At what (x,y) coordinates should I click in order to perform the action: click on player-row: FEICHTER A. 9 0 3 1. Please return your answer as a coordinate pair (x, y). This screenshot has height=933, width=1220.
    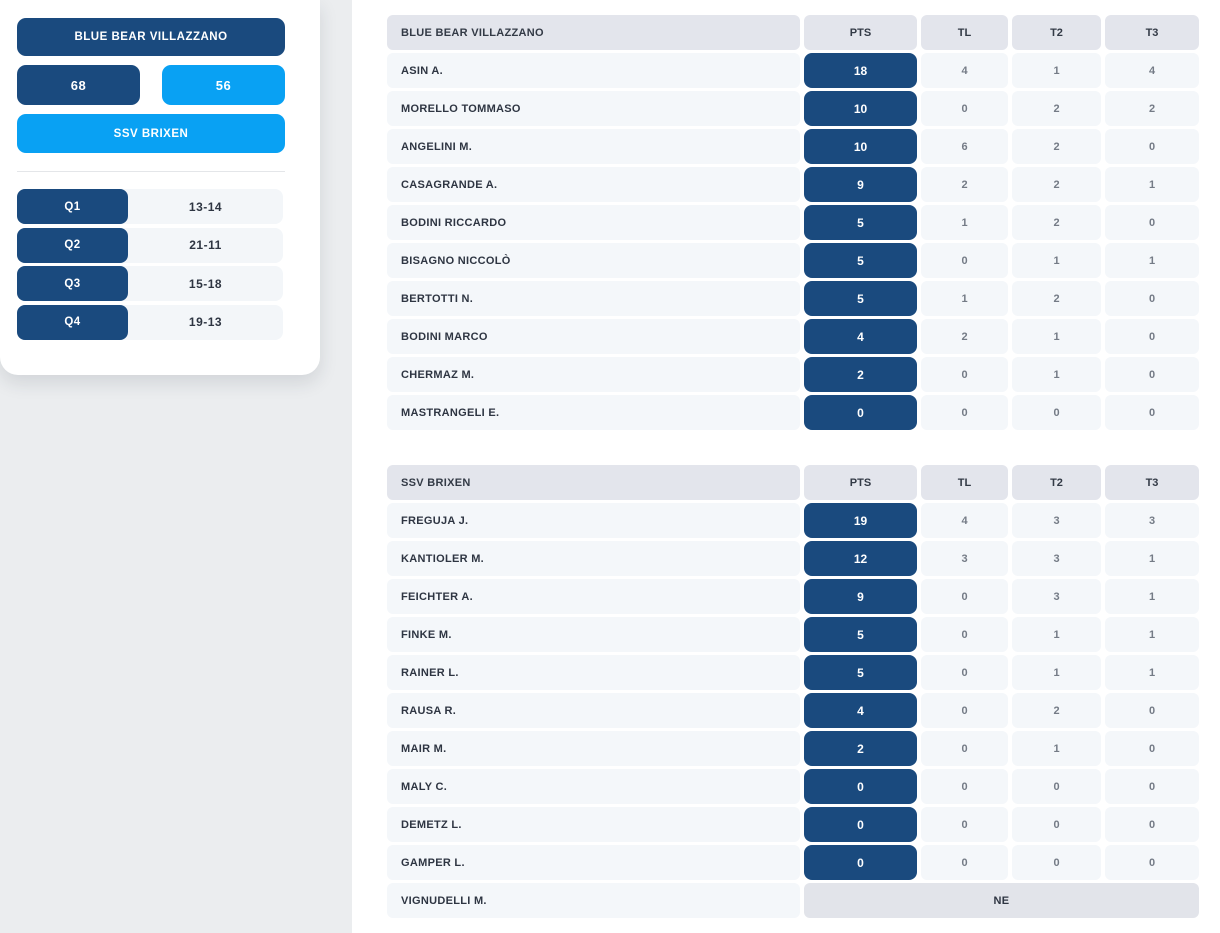
    Looking at the image, I should click on (793, 596).